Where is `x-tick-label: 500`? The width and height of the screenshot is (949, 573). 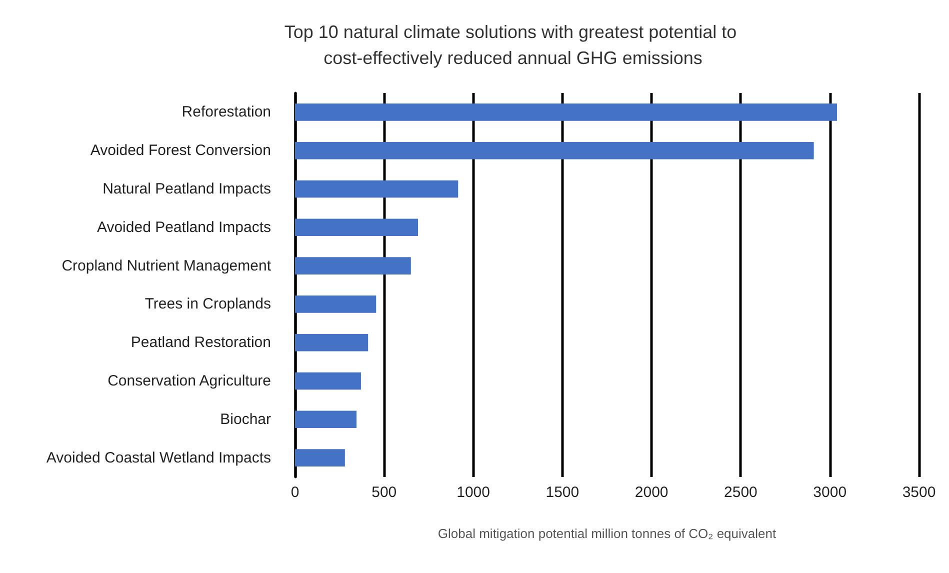 x-tick-label: 500 is located at coordinates (384, 492).